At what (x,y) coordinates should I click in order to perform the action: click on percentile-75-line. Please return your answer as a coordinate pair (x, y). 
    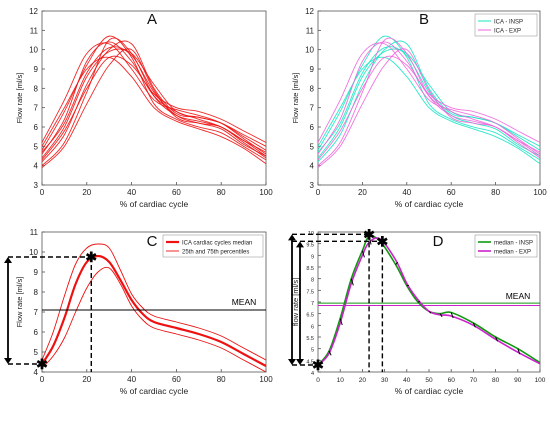
    Looking at the image, I should click on (154, 302).